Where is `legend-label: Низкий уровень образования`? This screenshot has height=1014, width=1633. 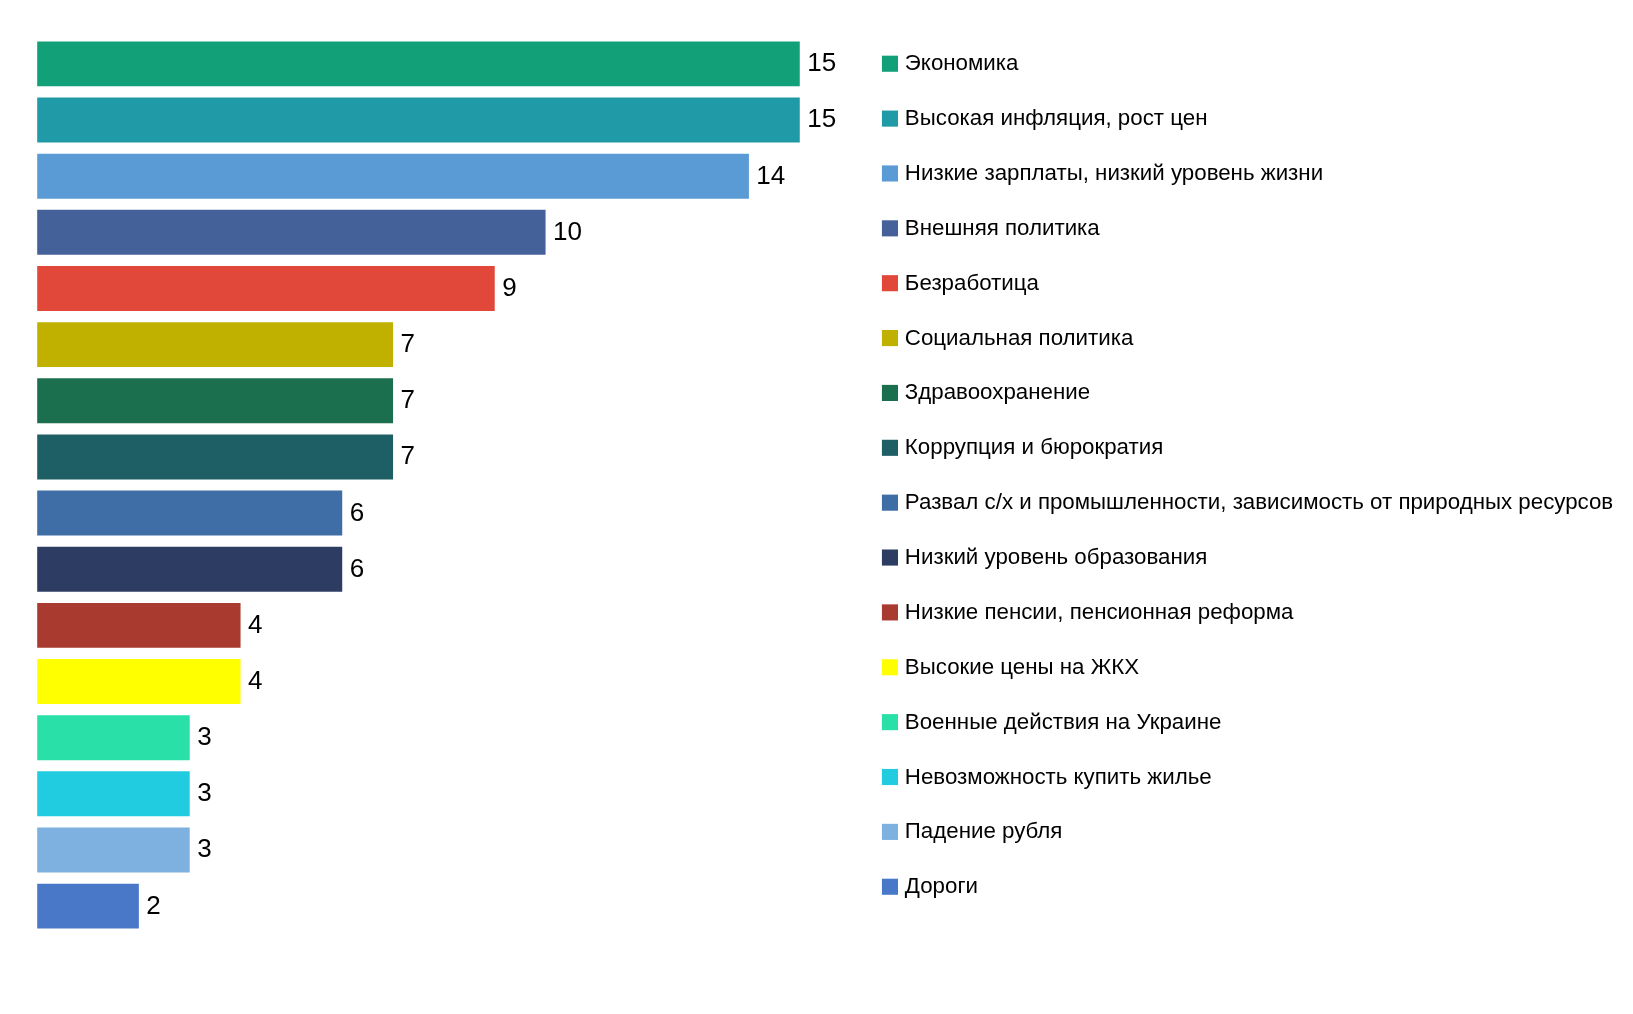
legend-label: Низкий уровень образования is located at coordinates (1056, 557).